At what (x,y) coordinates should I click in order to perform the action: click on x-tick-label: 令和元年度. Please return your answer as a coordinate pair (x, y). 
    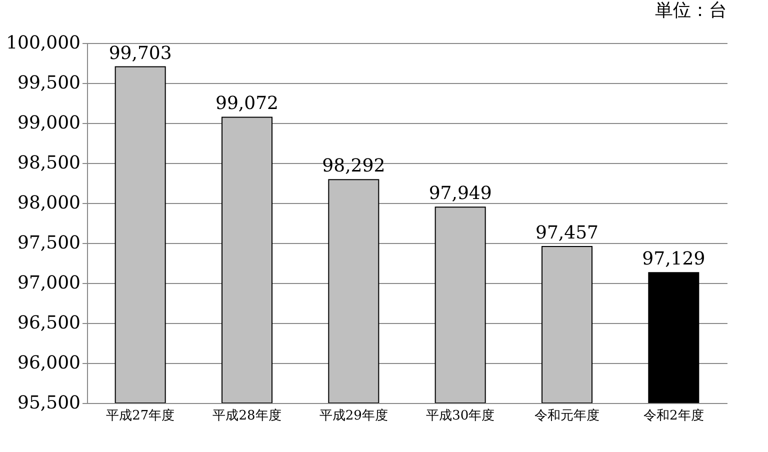
    Looking at the image, I should click on (567, 416).